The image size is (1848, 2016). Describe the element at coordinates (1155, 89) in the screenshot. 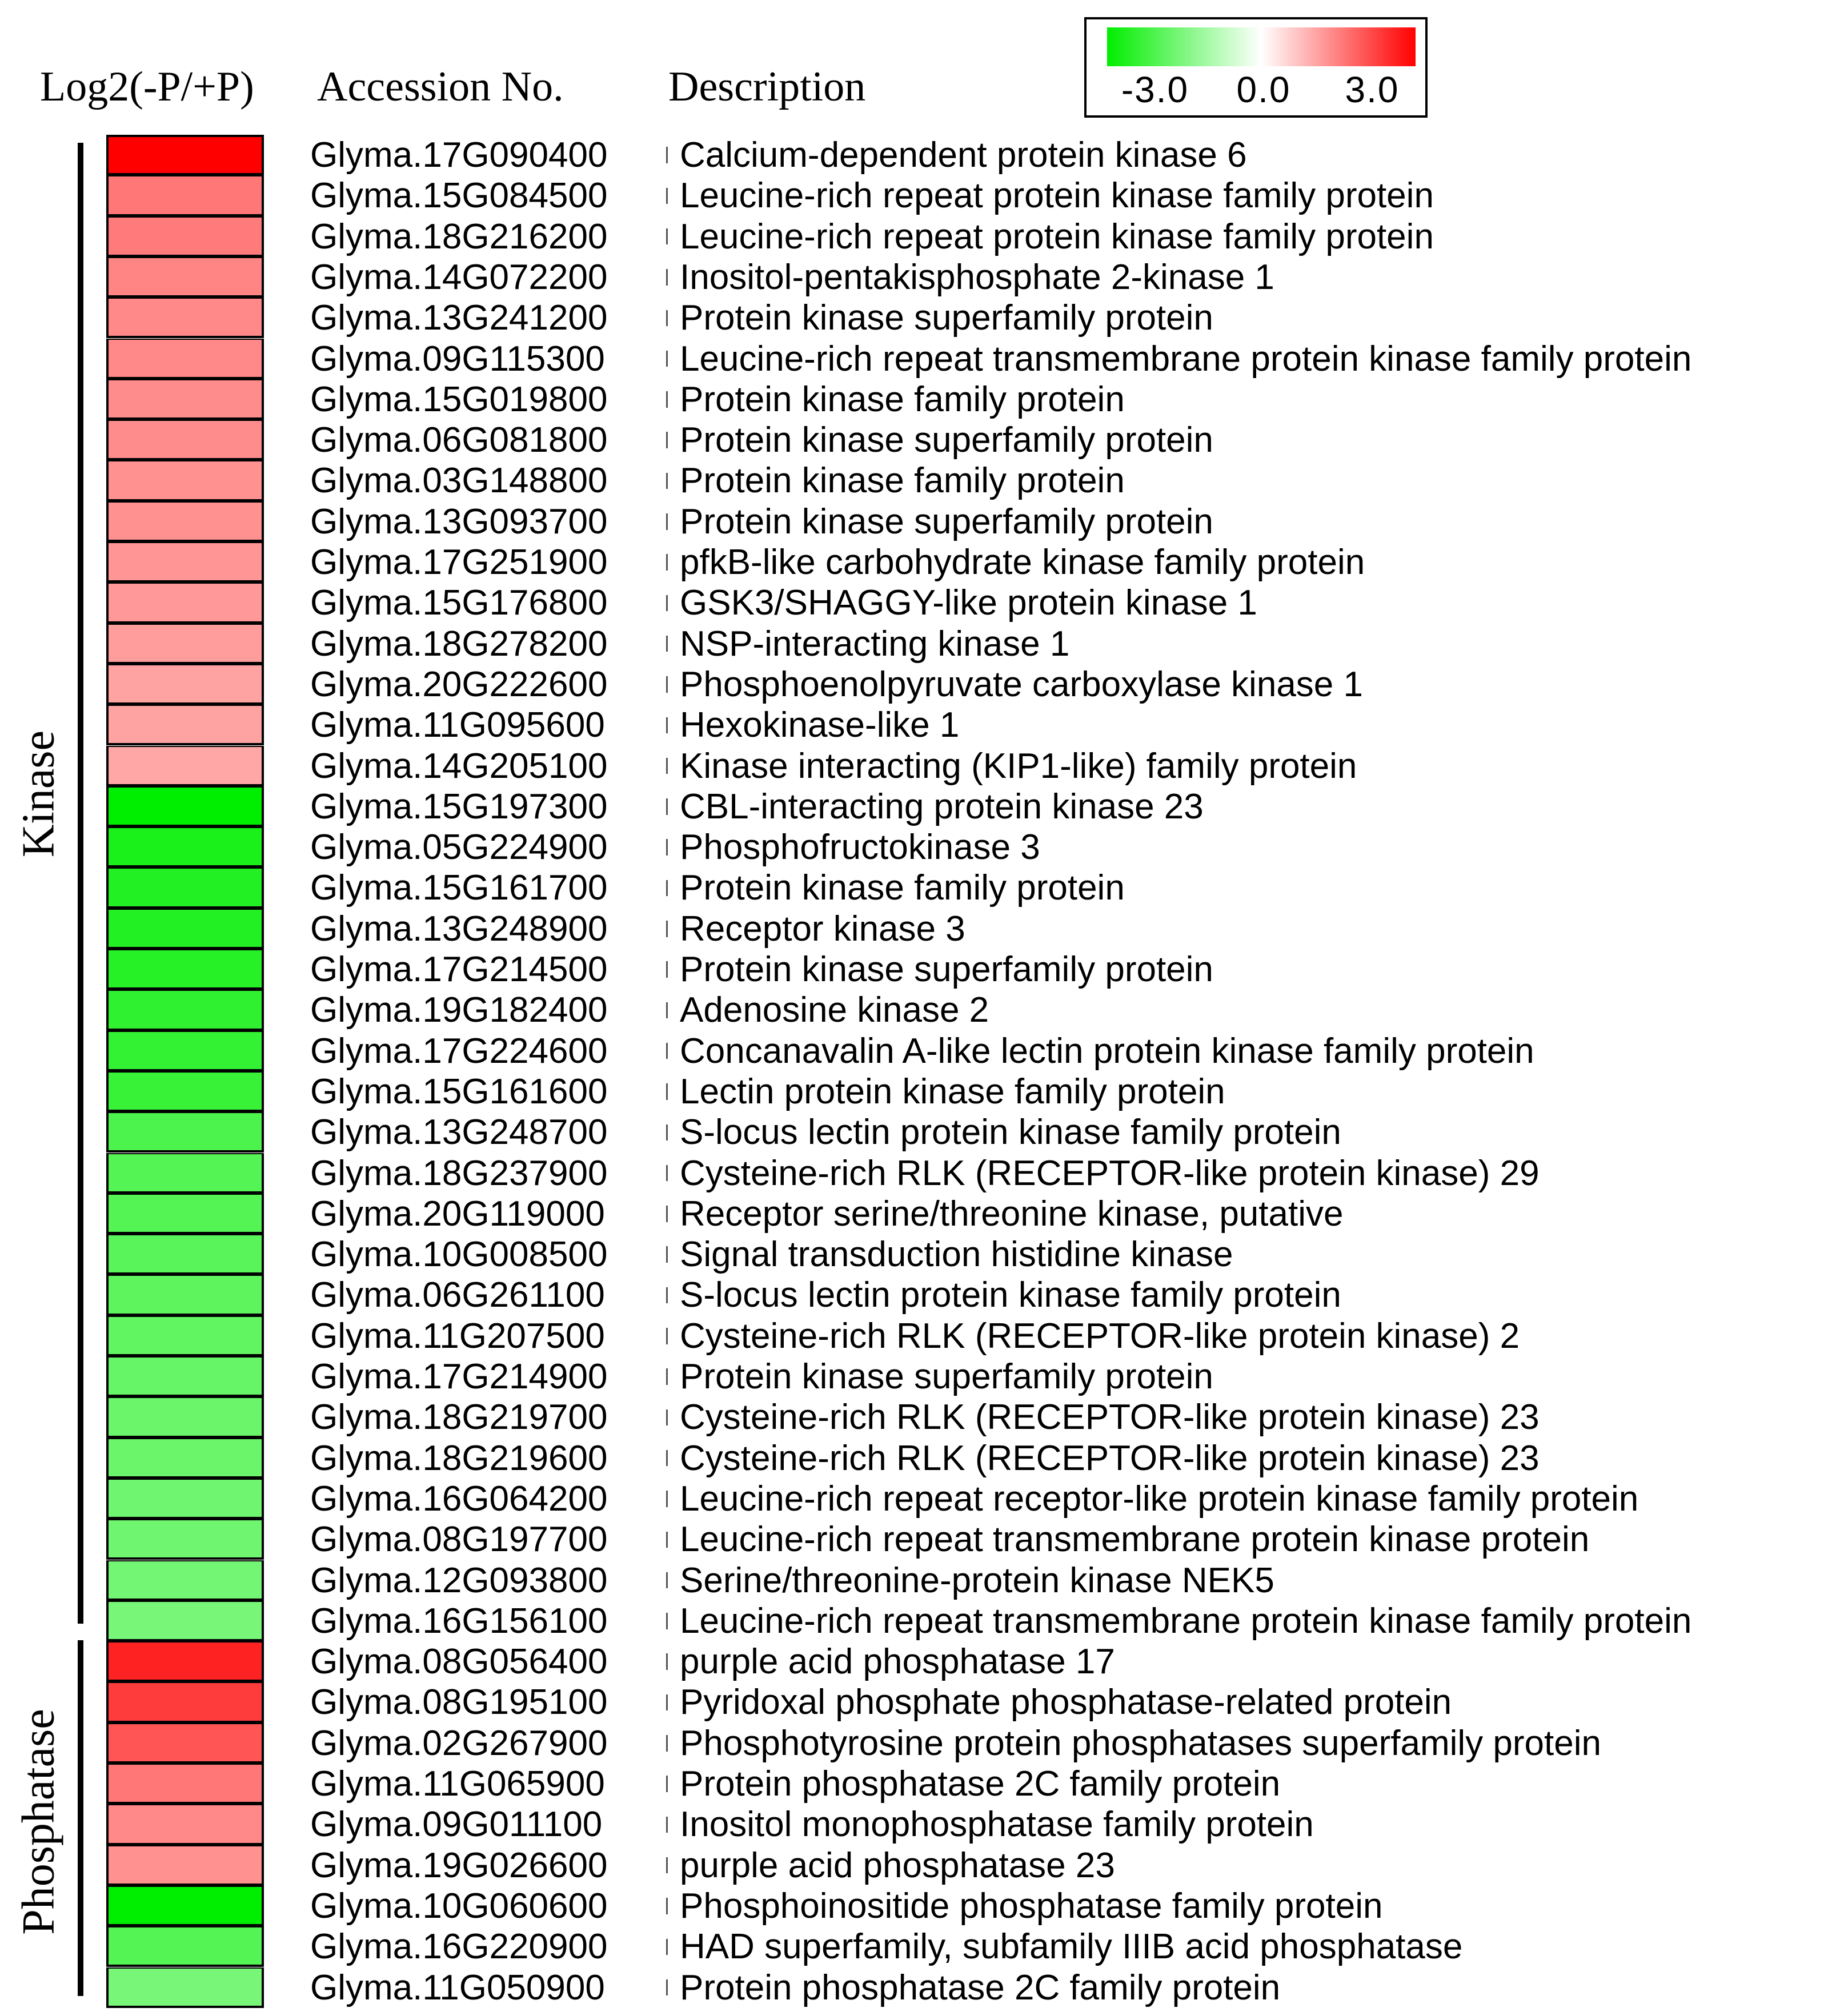

I see `legend-min-label: -3.0` at that location.